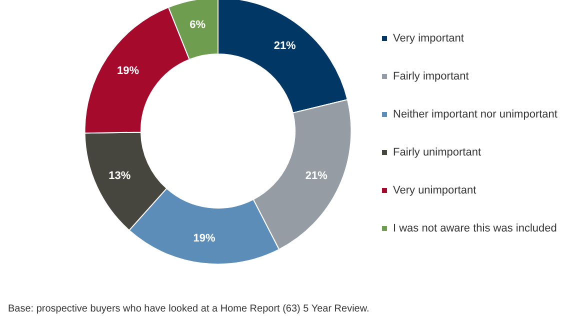  I want to click on legend-label: Very important, so click(428, 38).